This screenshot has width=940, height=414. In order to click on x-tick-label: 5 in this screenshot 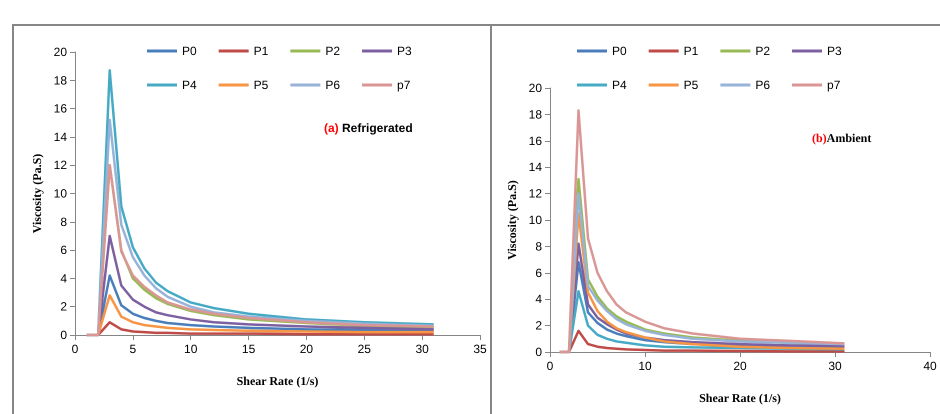, I will do `click(133, 349)`.